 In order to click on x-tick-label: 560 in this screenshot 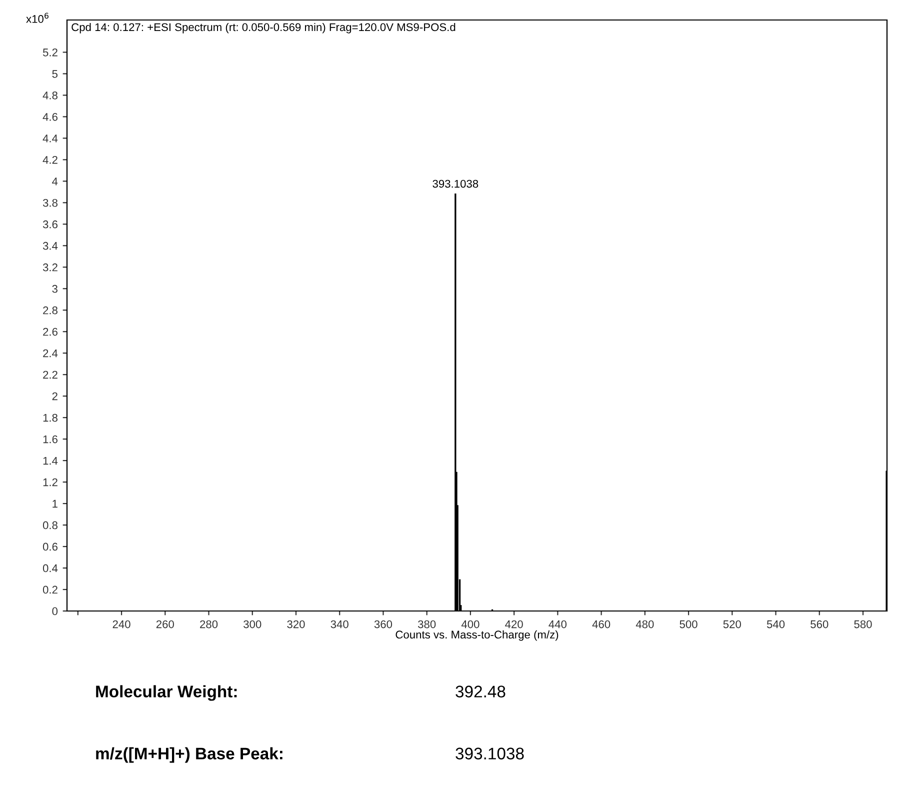, I will do `click(819, 624)`.